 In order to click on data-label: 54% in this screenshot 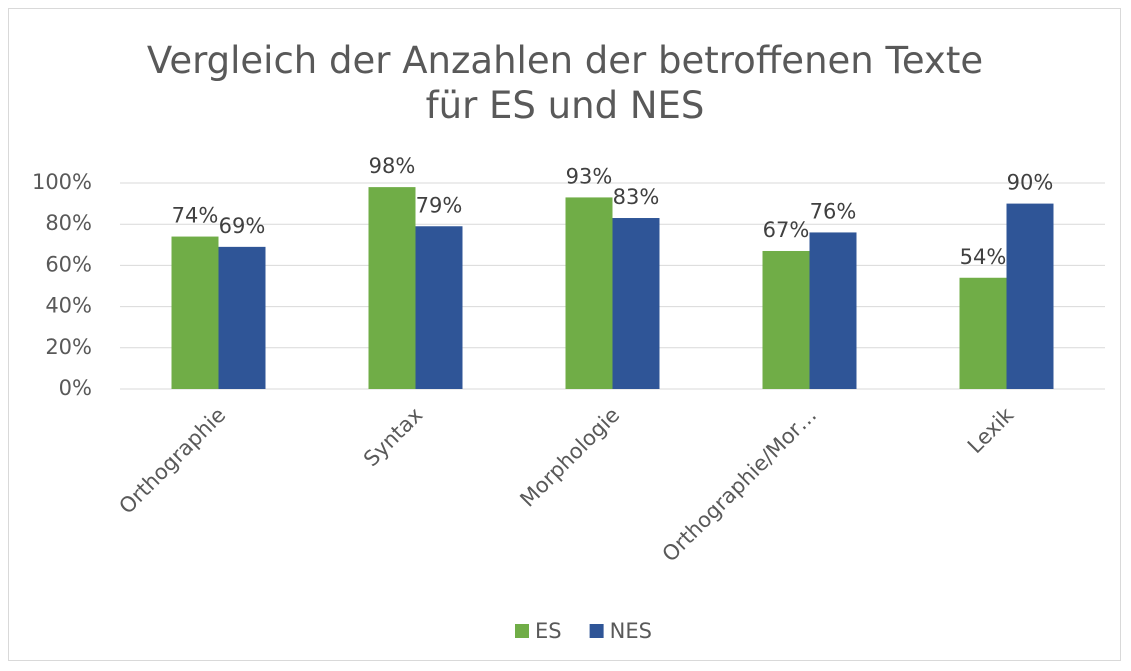, I will do `click(983, 257)`.